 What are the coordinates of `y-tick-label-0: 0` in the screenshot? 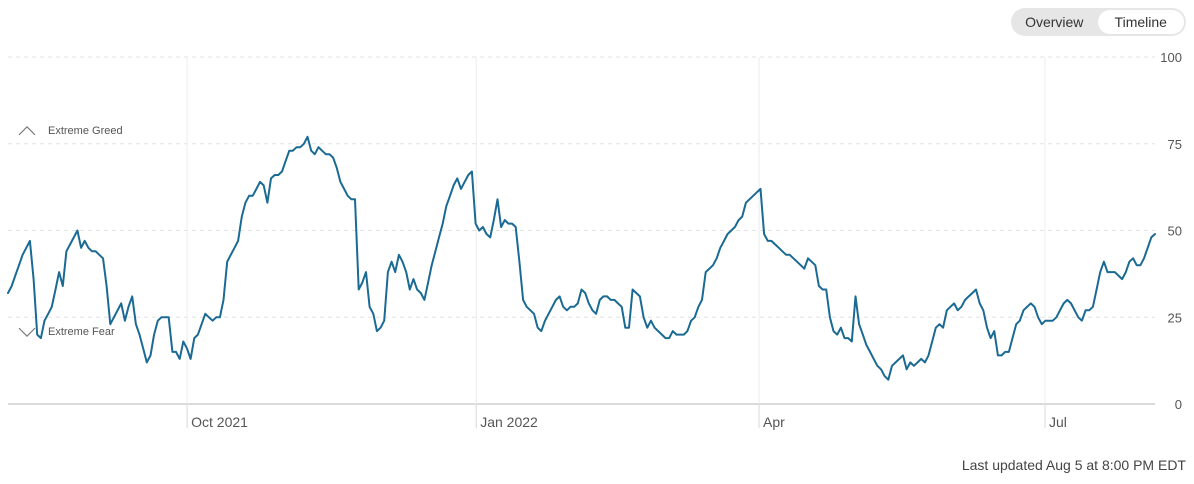 It's located at (1178, 404).